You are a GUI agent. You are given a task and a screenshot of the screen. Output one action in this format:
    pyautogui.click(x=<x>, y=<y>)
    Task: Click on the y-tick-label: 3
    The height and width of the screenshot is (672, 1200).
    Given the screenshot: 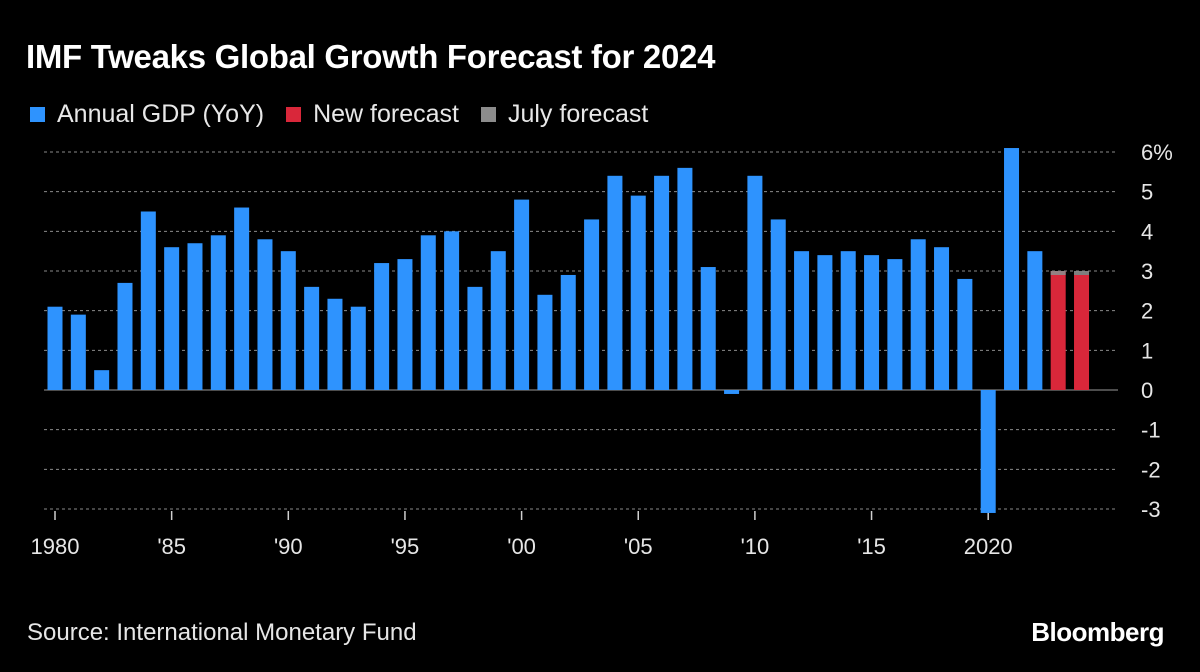 What is the action you would take?
    pyautogui.click(x=1147, y=271)
    